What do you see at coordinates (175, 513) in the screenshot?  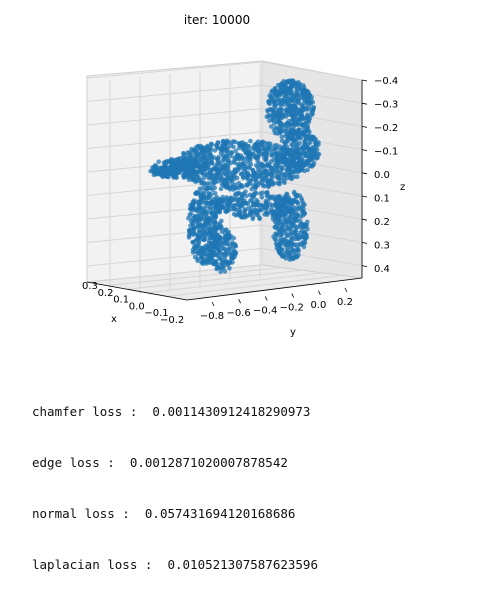 I see `loss-row-normal: normal loss : 0.057431694120168686` at bounding box center [175, 513].